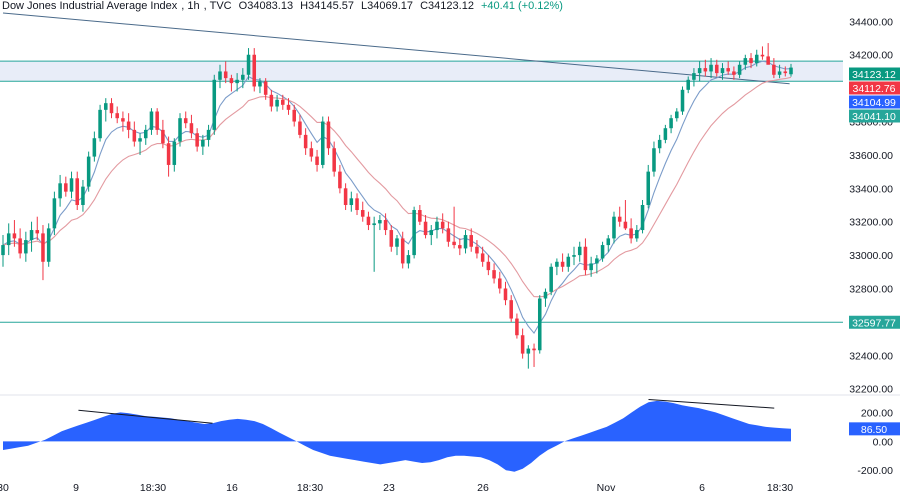 Image resolution: width=900 pixels, height=495 pixels. What do you see at coordinates (883, 442) in the screenshot?
I see `oscillator-tick-label: 0.00` at bounding box center [883, 442].